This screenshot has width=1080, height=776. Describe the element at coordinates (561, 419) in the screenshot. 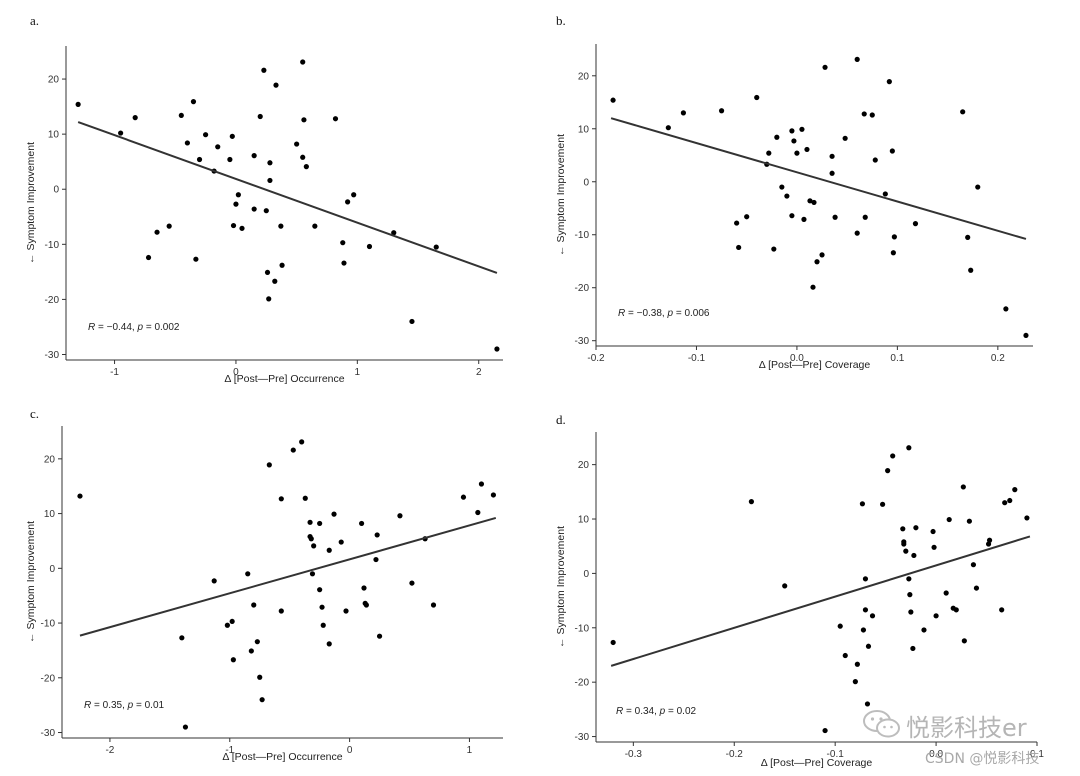

I see `panel-d-letter: d.` at that location.